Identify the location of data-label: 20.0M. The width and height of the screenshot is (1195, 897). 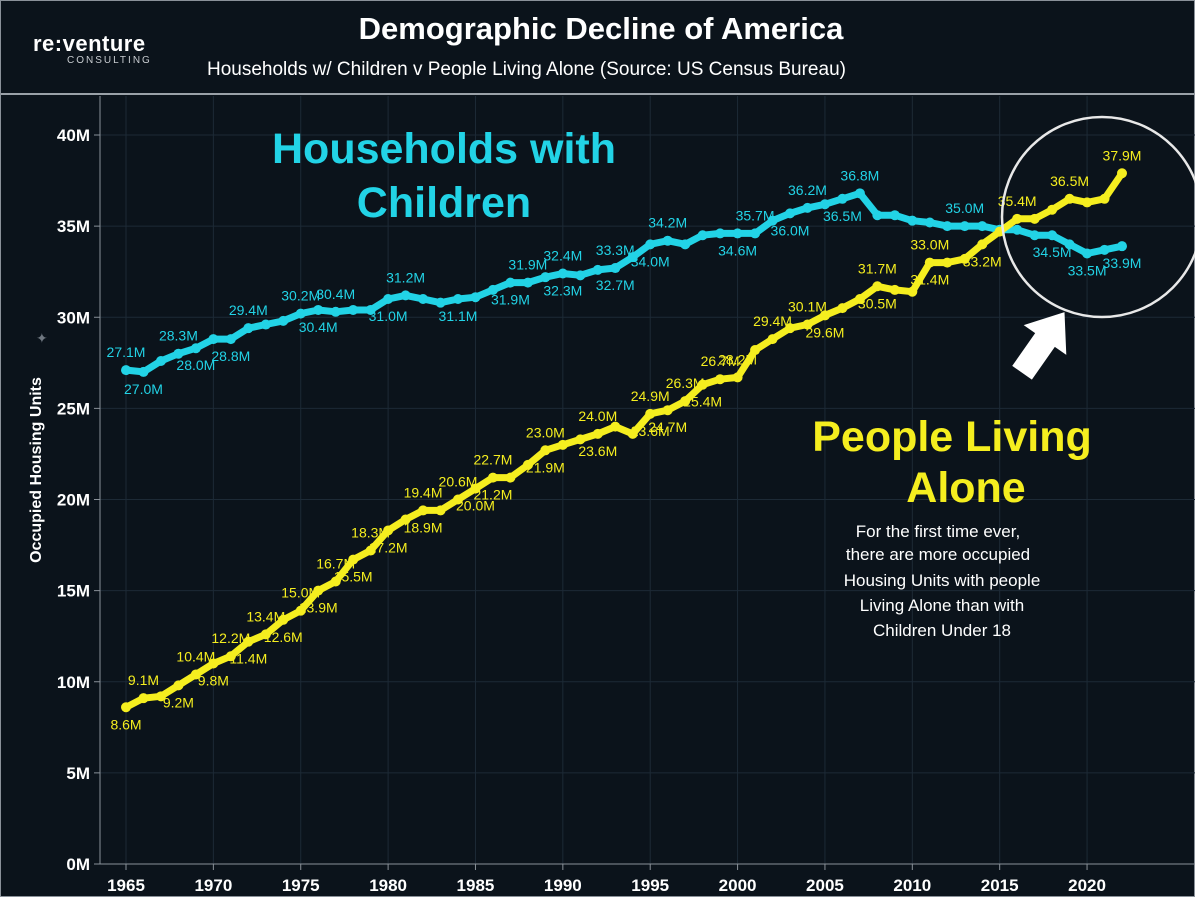
(475, 506).